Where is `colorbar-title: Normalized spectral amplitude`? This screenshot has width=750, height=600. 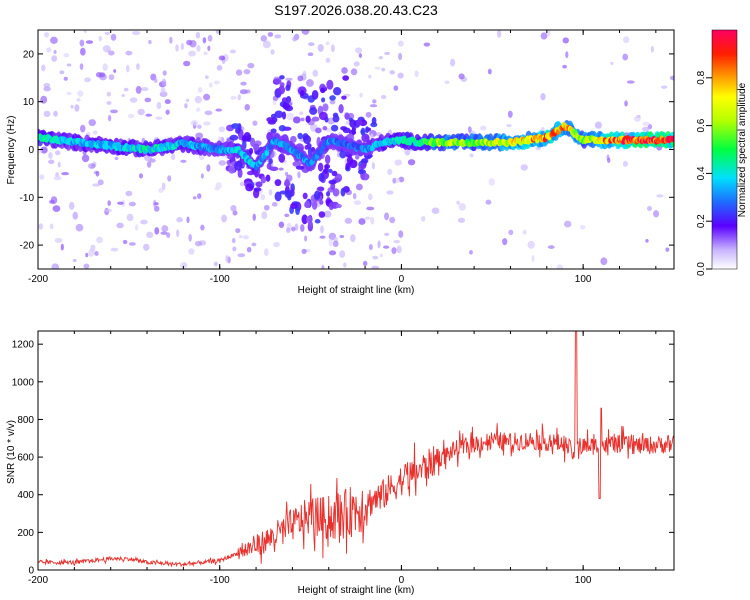 colorbar-title: Normalized spectral amplitude is located at coordinates (742, 149).